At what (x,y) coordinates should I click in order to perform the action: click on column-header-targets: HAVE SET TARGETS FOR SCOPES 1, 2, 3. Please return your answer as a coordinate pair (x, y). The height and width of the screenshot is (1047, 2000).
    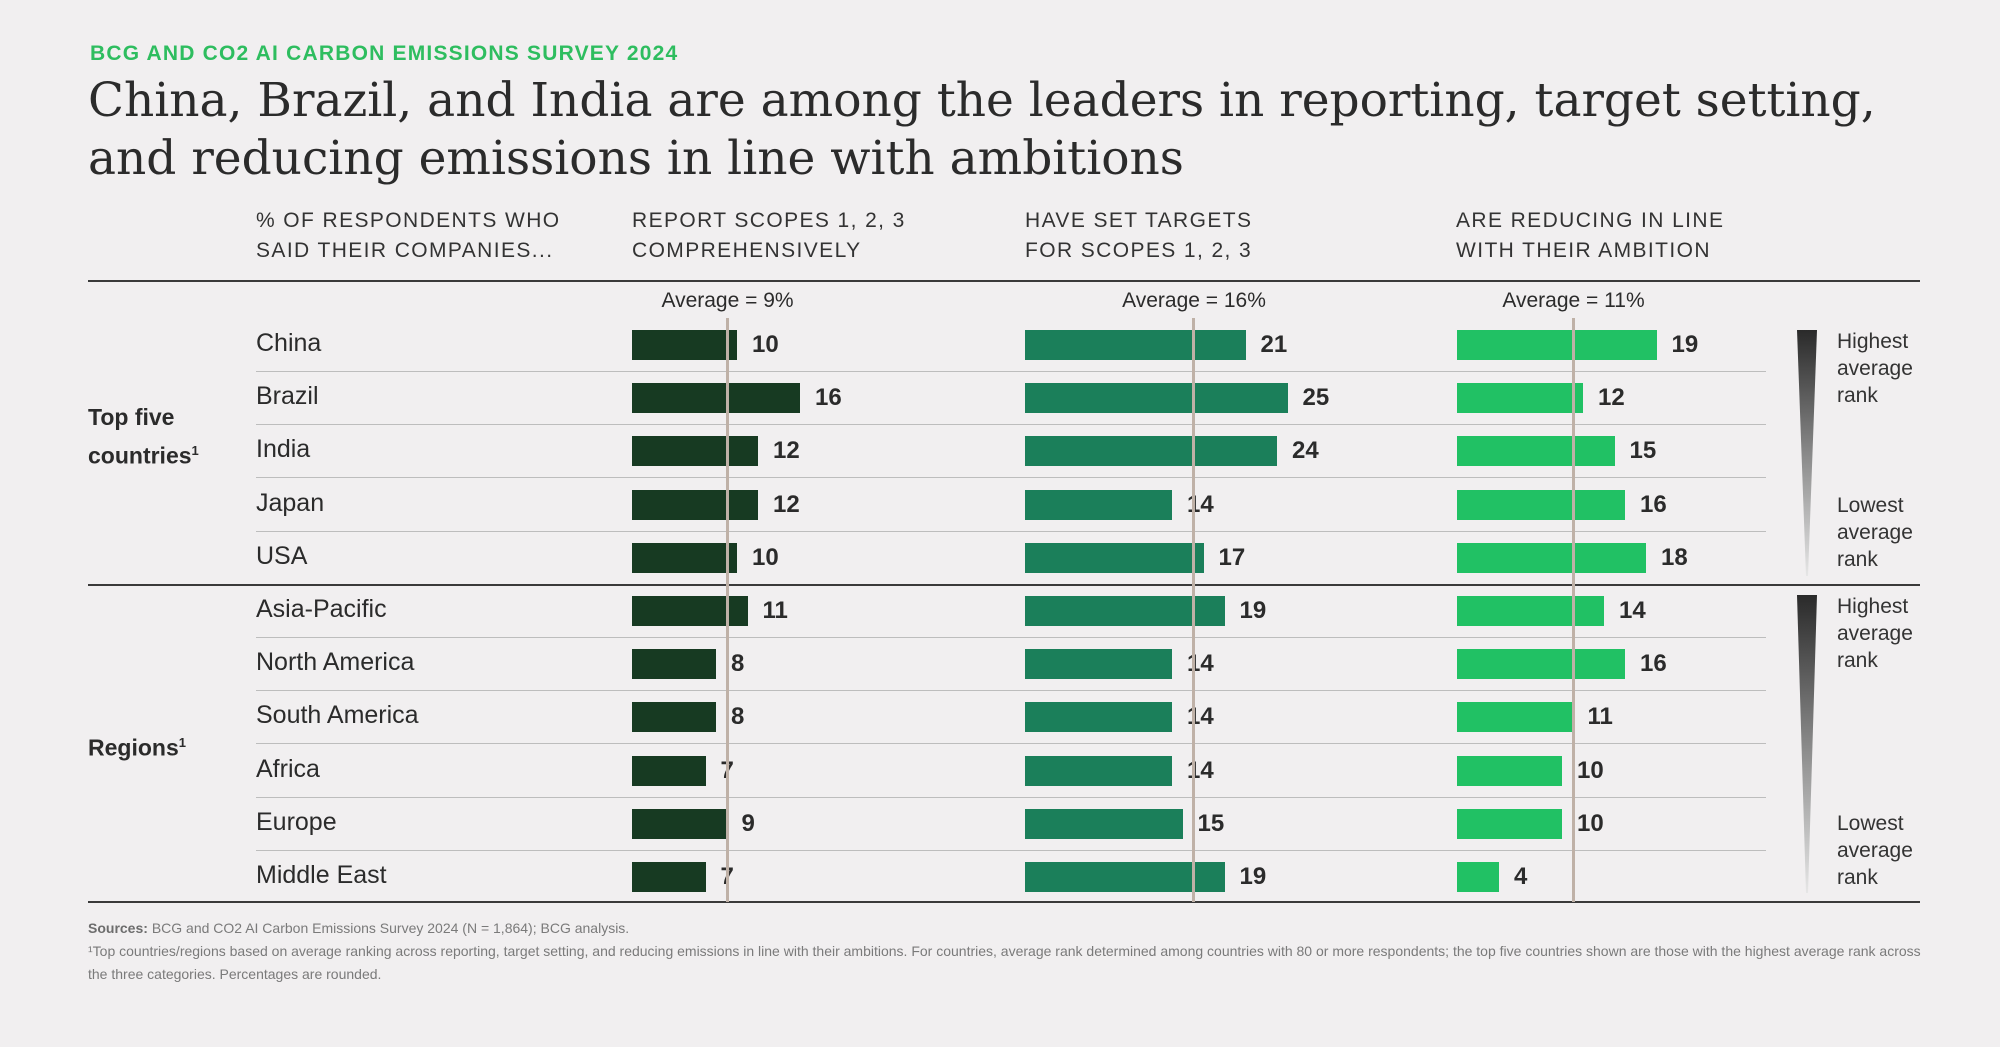
    Looking at the image, I should click on (1138, 236).